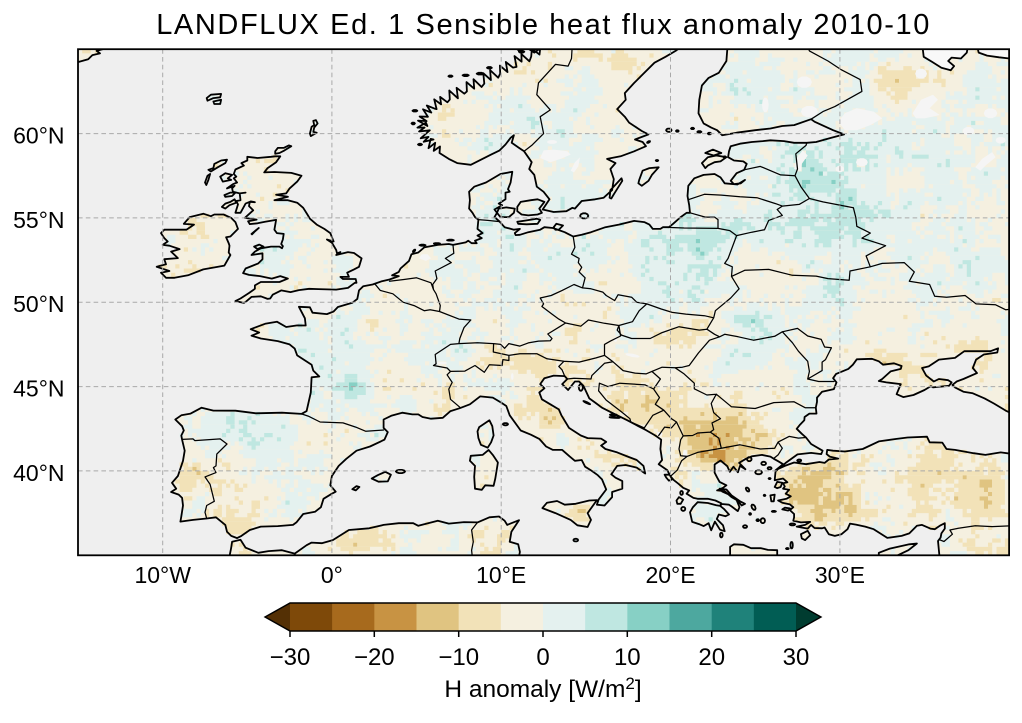 Image resolution: width=1022 pixels, height=723 pixels. Describe the element at coordinates (290, 657) in the screenshot. I see `svg-text: −30` at that location.